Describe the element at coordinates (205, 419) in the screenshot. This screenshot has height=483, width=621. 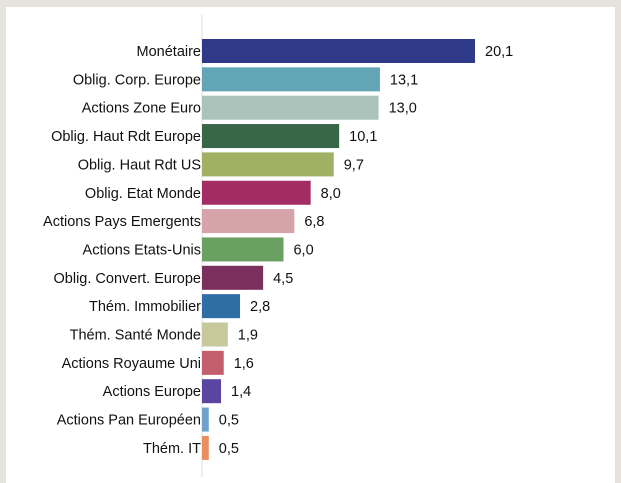
I see `bar-actions-pan-europeen` at that location.